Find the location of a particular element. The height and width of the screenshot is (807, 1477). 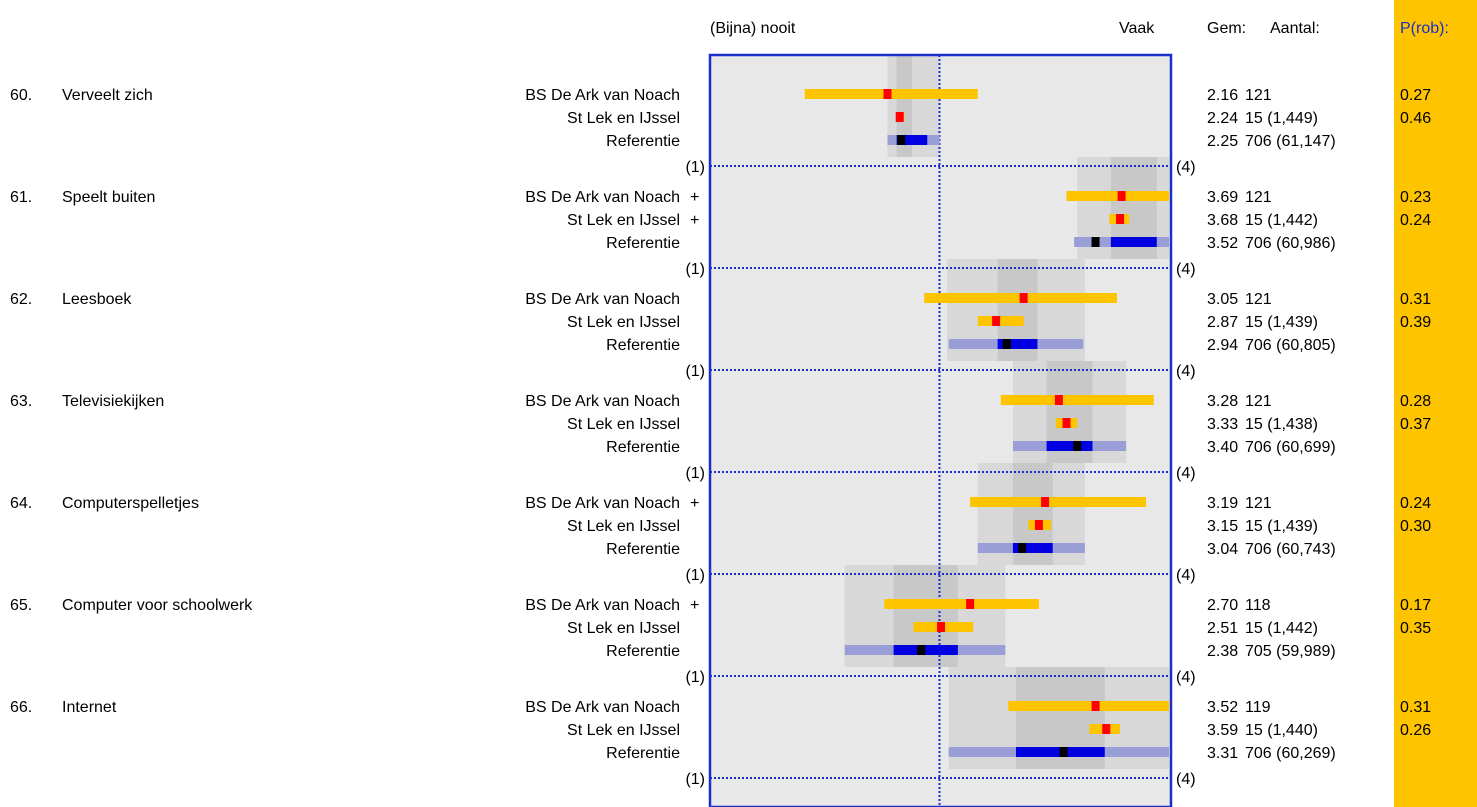

row-mean: 3.19 is located at coordinates (1222, 503).